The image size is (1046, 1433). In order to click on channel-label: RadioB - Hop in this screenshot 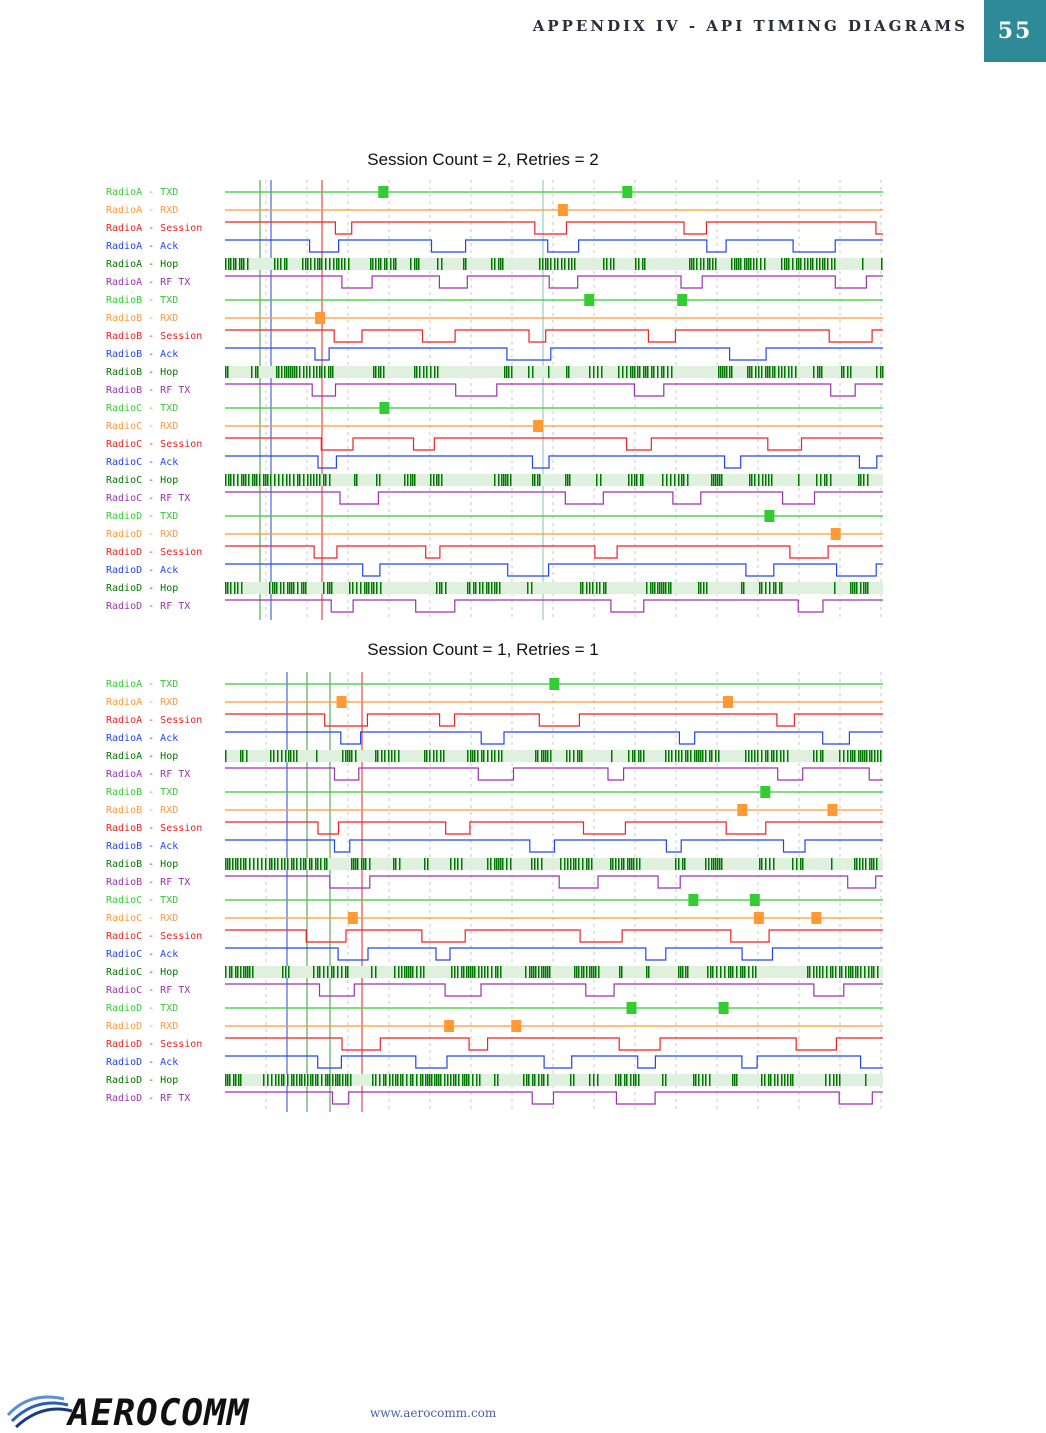, I will do `click(142, 864)`.